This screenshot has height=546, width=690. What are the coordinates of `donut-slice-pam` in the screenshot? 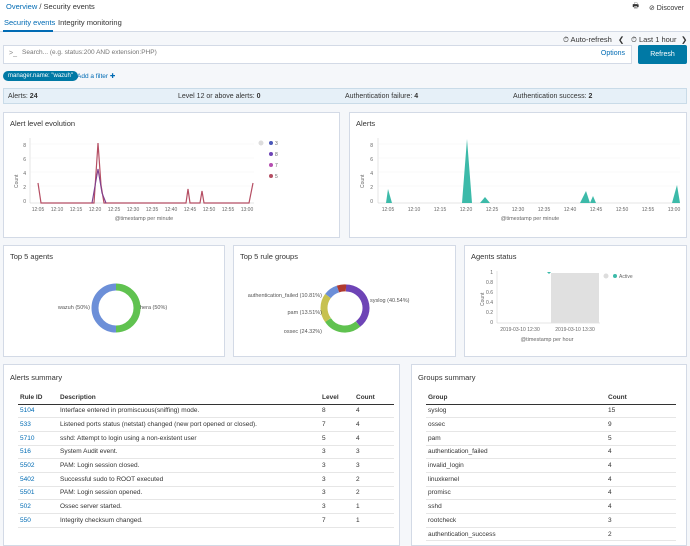 It's located at (325, 308).